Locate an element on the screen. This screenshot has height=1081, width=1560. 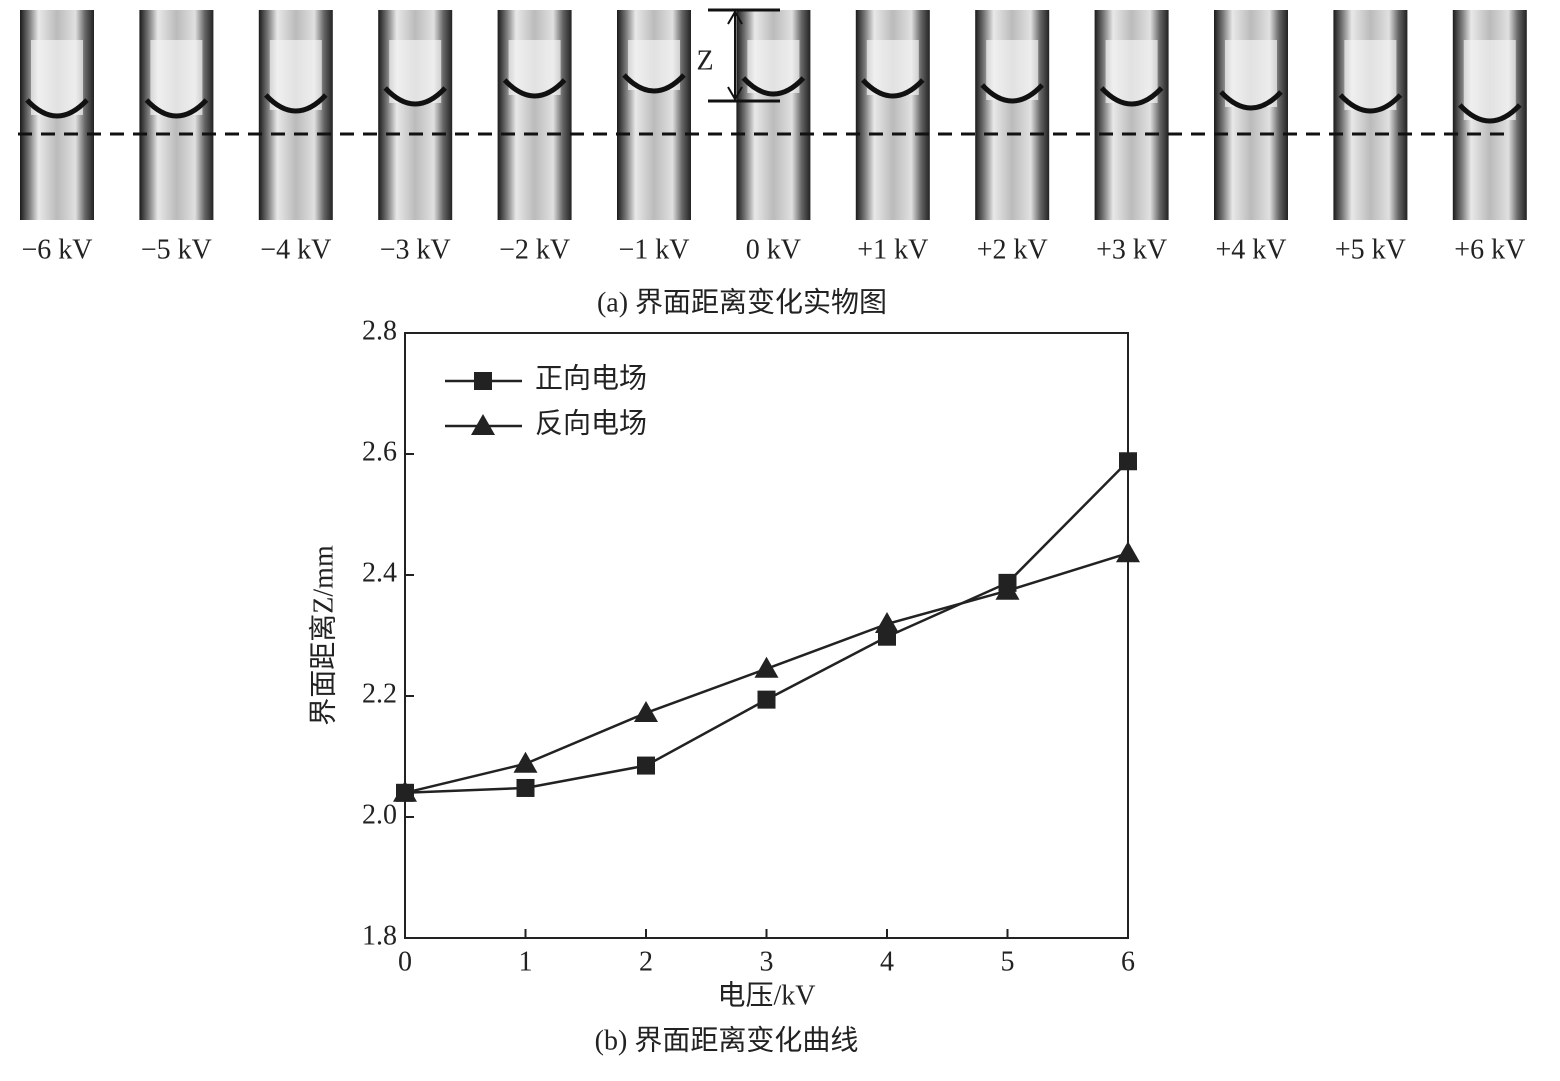
y-tick-label: 2.4 is located at coordinates (379, 572).